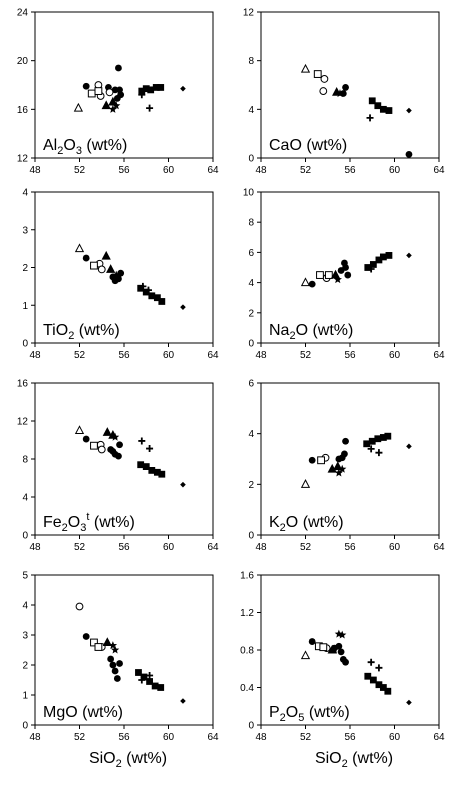 The height and width of the screenshot is (792, 461). Describe the element at coordinates (107, 641) in the screenshot. I see `data-point-triangle-filled` at that location.